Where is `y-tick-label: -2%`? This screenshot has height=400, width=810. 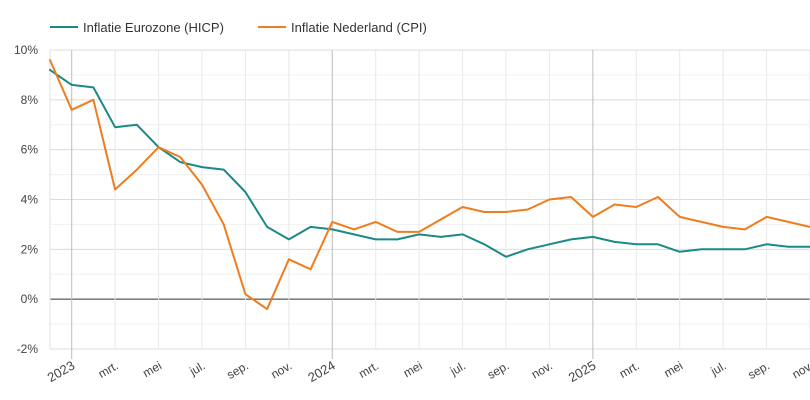 y-tick-label: -2% is located at coordinates (28, 349).